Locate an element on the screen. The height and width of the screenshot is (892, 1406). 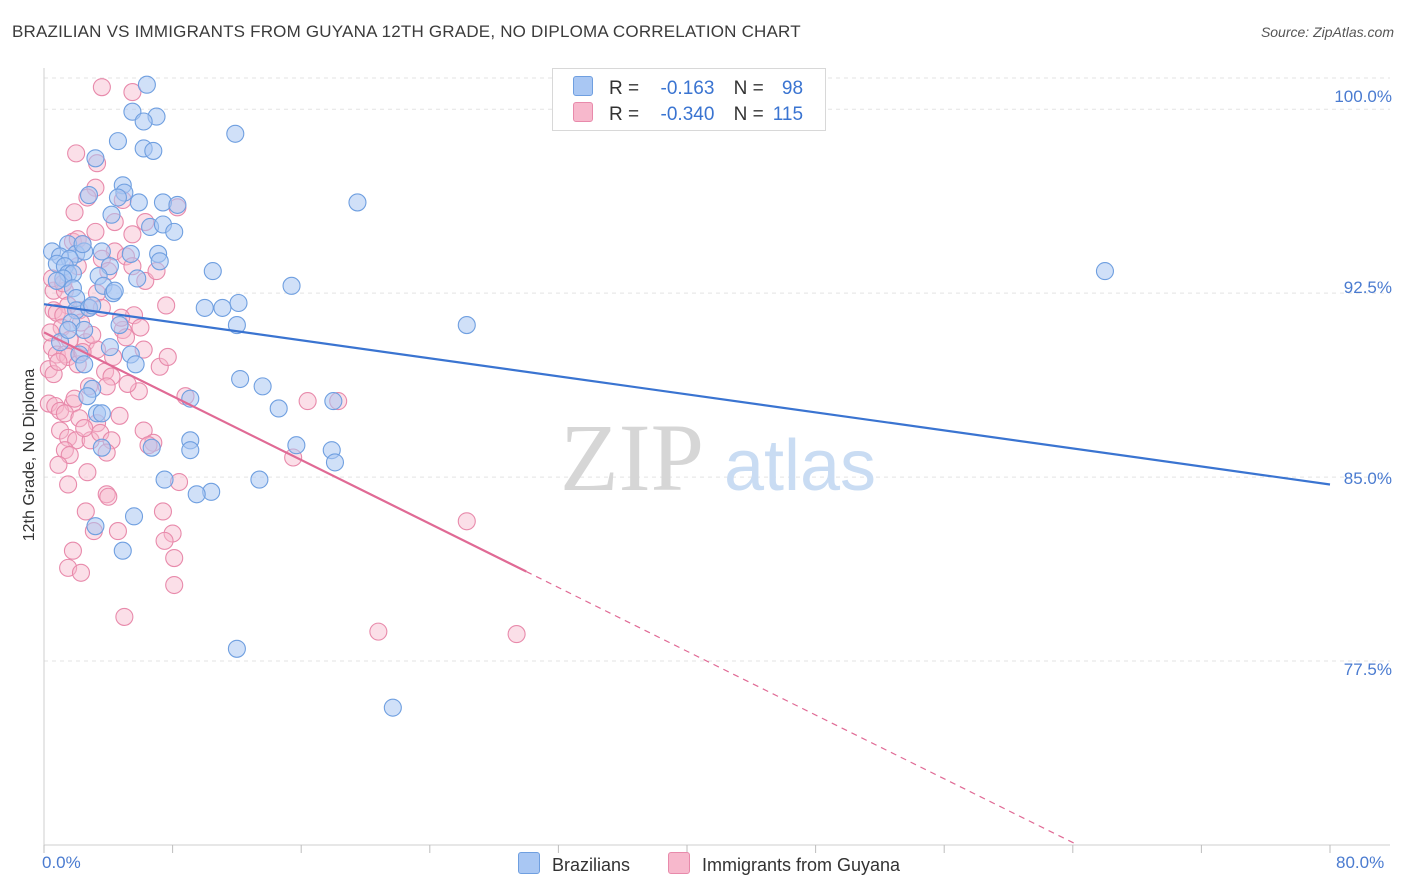
y-tick-label: 92.5% is located at coordinates (1367, 287).